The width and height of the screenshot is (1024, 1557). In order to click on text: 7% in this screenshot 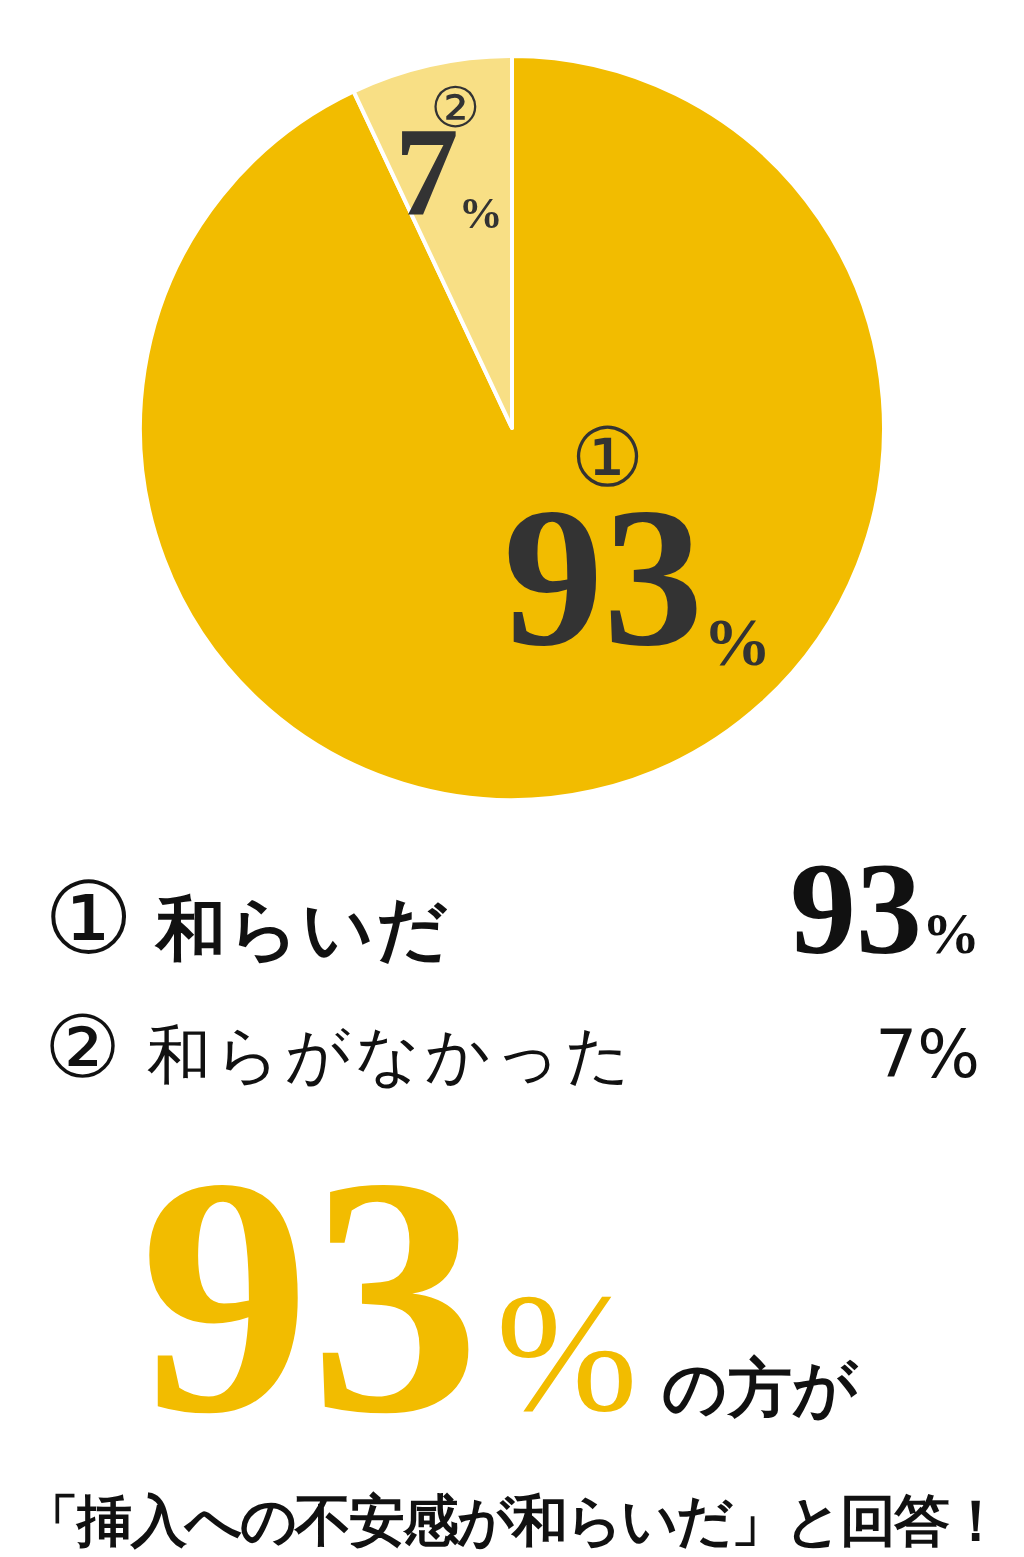, I will do `click(927, 1054)`.